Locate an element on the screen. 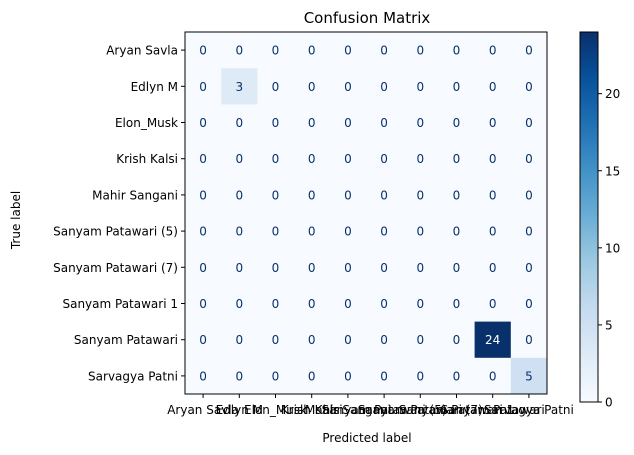  x-tick-label: Sanyam Patawari (5) is located at coordinates (384, 410).